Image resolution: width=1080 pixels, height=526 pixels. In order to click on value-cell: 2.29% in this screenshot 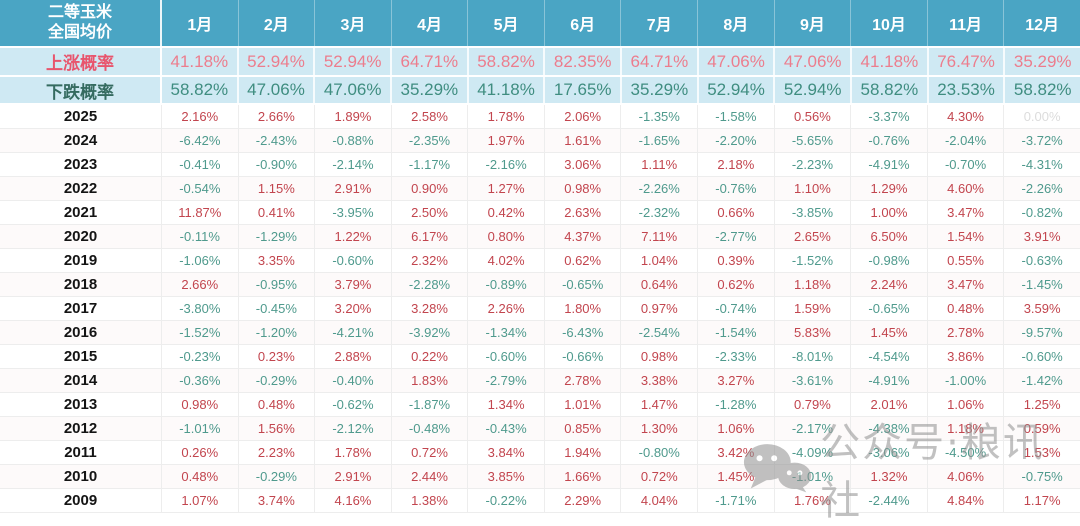, I will do `click(583, 500)`.